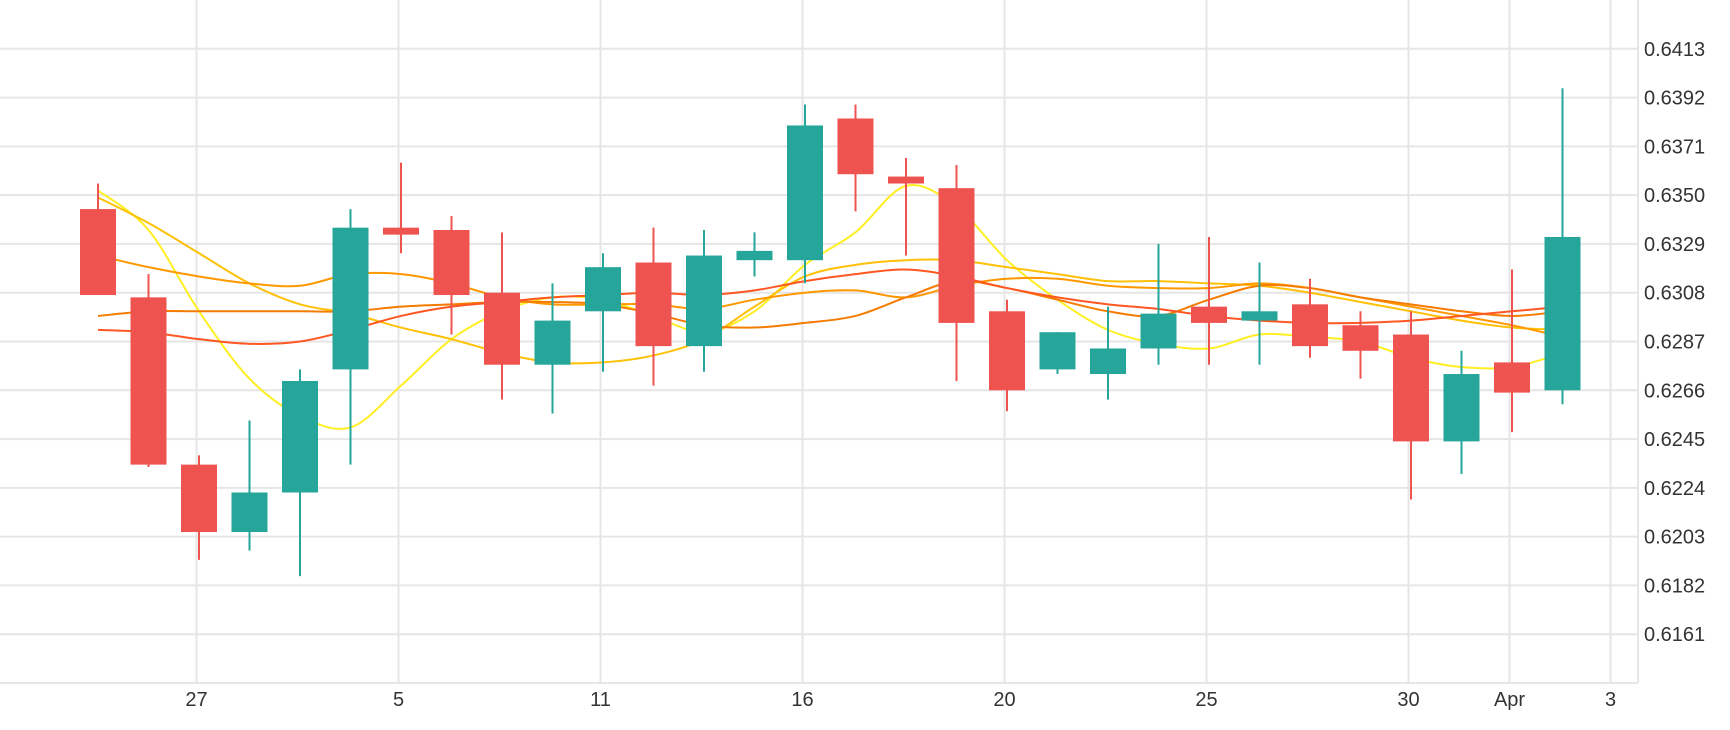 This screenshot has width=1730, height=730. What do you see at coordinates (1674, 50) in the screenshot?
I see `y-tick-label: 0.6413` at bounding box center [1674, 50].